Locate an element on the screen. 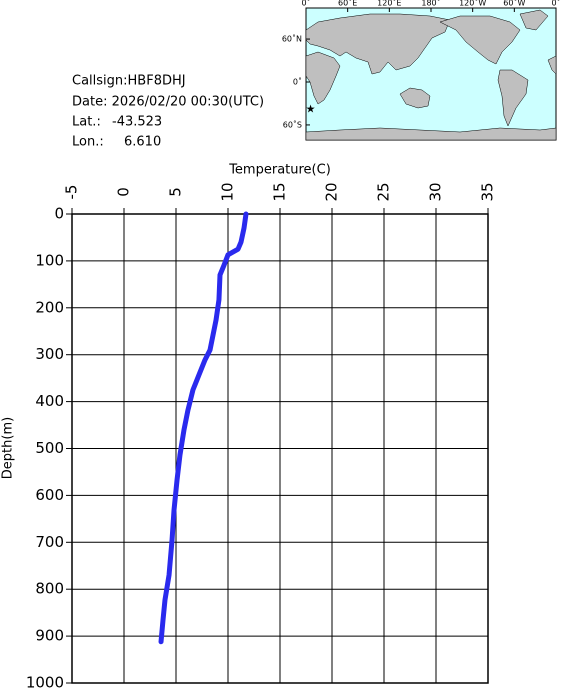 Image resolution: width=564 pixels, height=690 pixels. y-tick-label: 500 is located at coordinates (49, 448).